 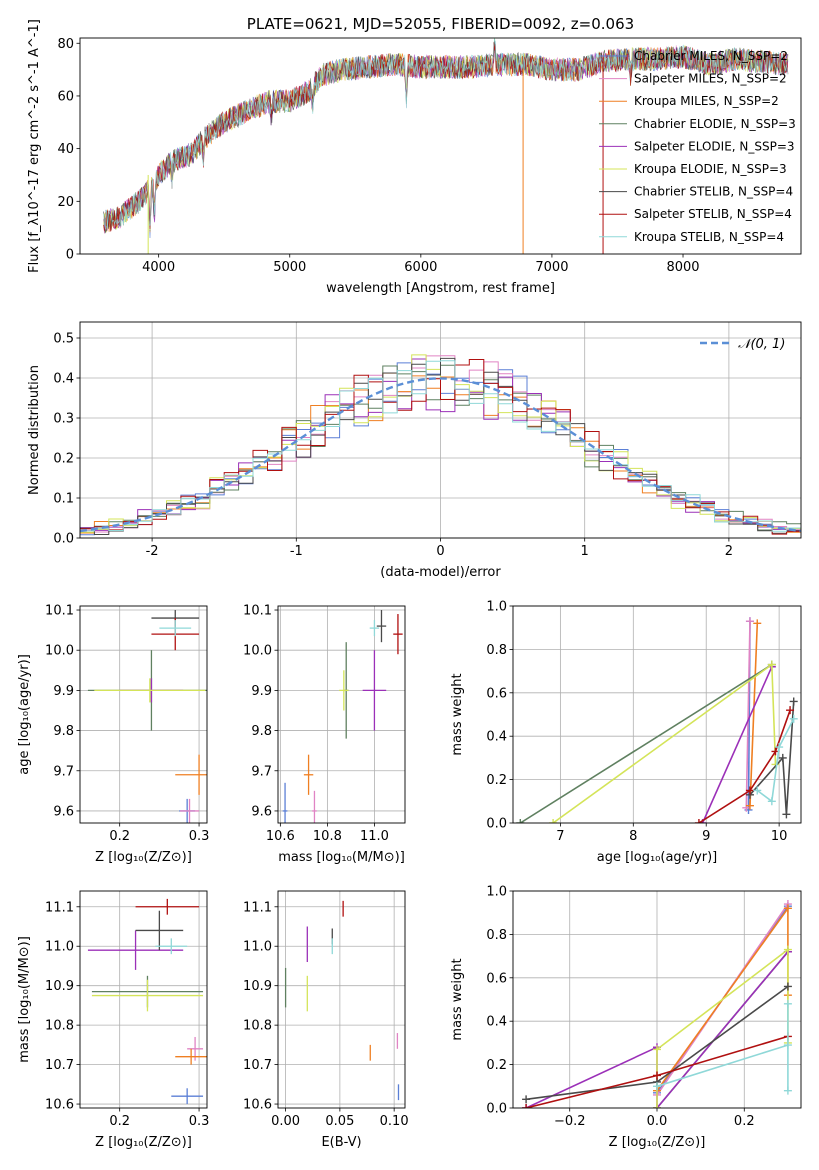 What do you see at coordinates (63, 339) in the screenshot?
I see `y-tick-label: 0.5` at bounding box center [63, 339].